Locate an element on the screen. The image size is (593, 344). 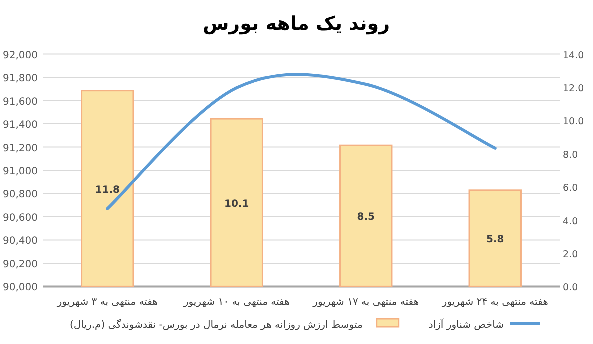
y-tick-label: 91,400 is located at coordinates (20, 126).